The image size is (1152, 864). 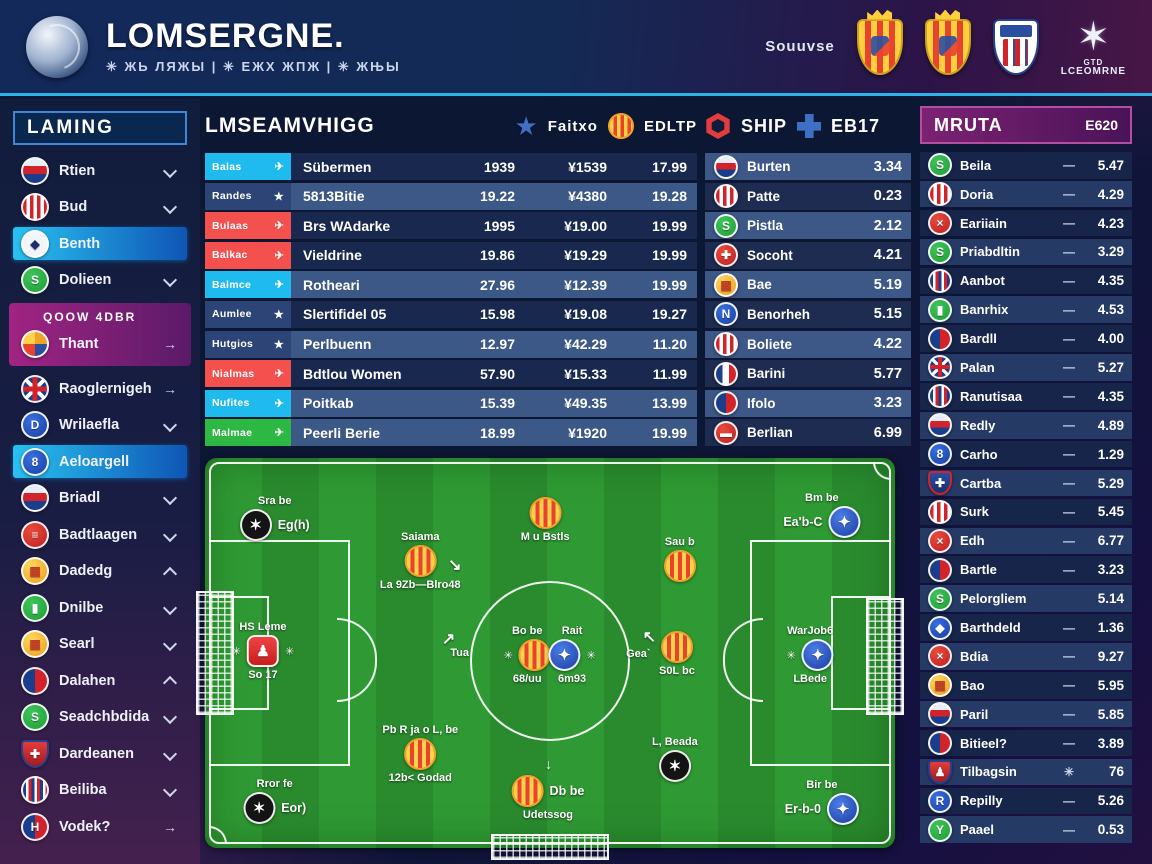 I want to click on sidebar-item-rtien: Rtien, so click(x=100, y=170).